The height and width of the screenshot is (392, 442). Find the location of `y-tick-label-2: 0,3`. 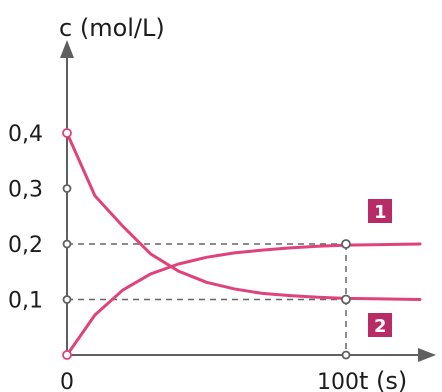

y-tick-label-2: 0,3 is located at coordinates (25, 190).